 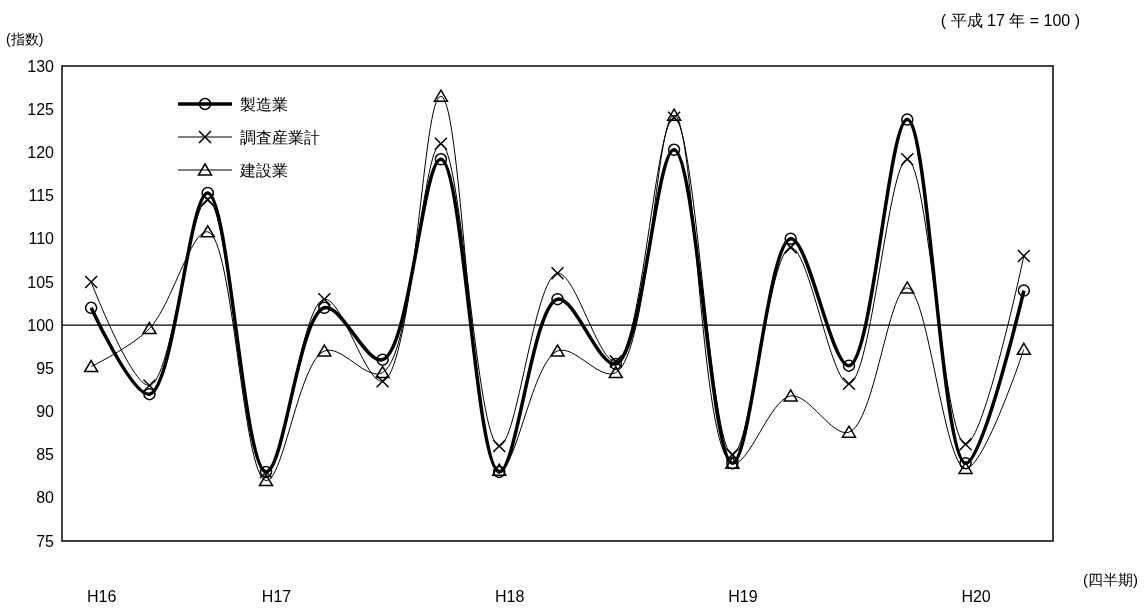 What do you see at coordinates (101, 597) in the screenshot?
I see `x-tick-label: H16` at bounding box center [101, 597].